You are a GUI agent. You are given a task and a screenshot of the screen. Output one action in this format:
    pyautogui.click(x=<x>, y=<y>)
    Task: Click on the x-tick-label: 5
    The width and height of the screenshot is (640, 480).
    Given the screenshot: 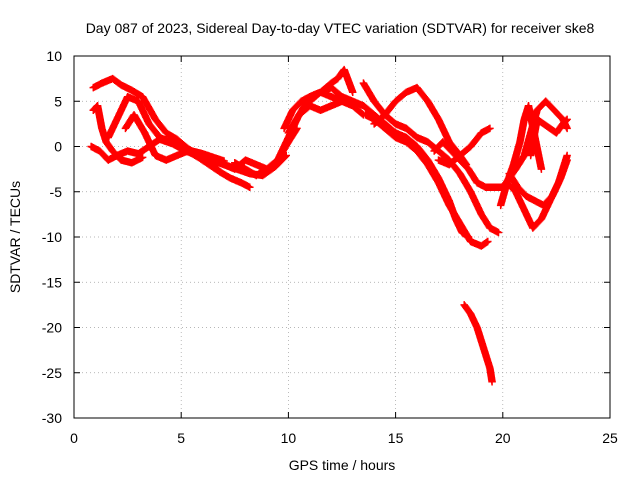 What is the action you would take?
    pyautogui.click(x=181, y=438)
    